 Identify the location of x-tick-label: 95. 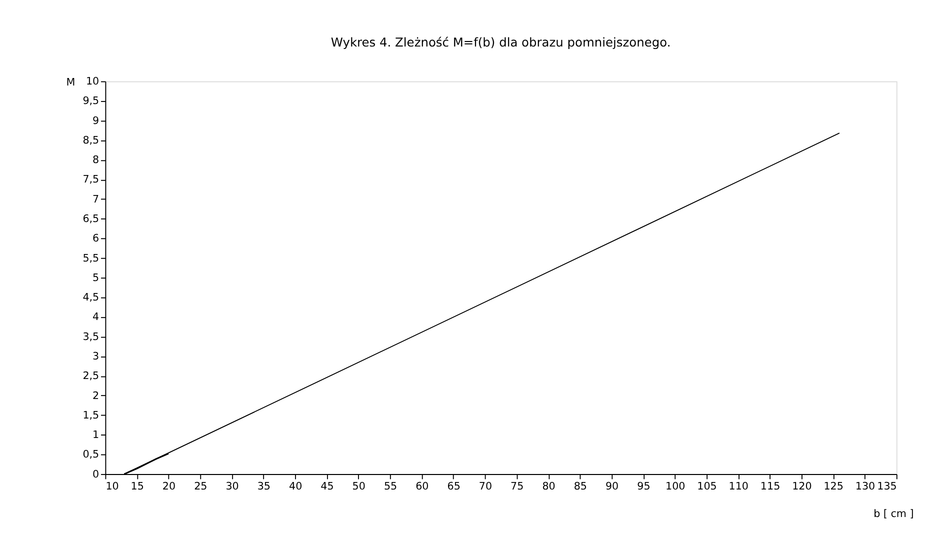
(643, 486).